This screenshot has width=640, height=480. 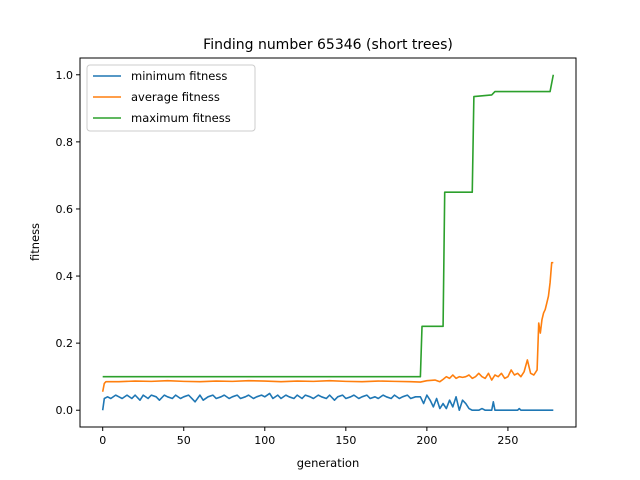 I want to click on y-tick-label: 0.4, so click(x=65, y=276).